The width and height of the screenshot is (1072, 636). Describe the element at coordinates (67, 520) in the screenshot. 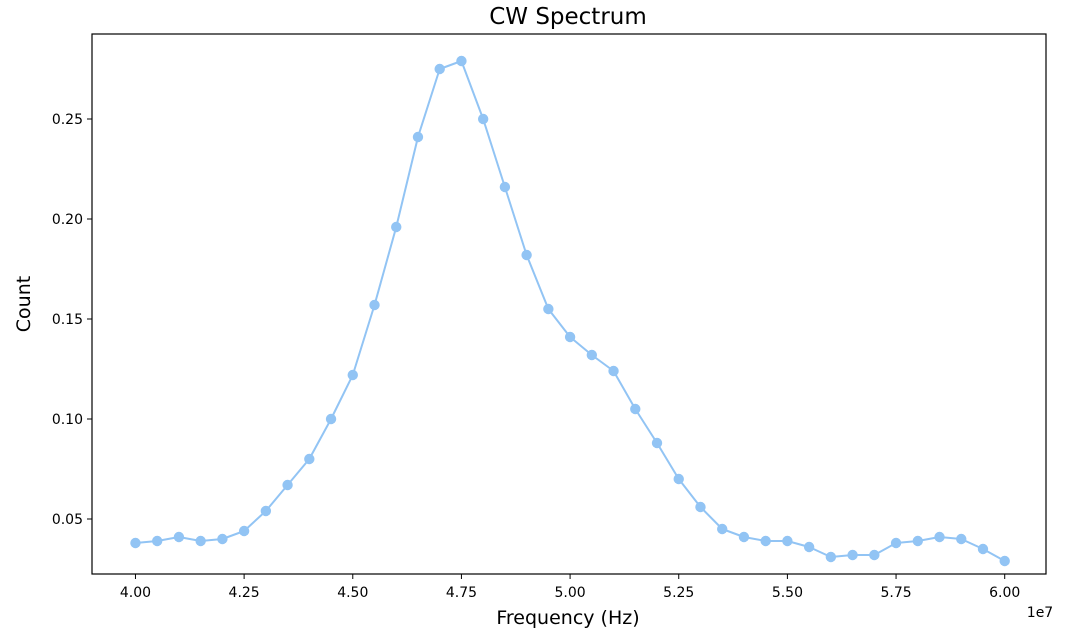

I see `y-tick-label: 0.05` at that location.